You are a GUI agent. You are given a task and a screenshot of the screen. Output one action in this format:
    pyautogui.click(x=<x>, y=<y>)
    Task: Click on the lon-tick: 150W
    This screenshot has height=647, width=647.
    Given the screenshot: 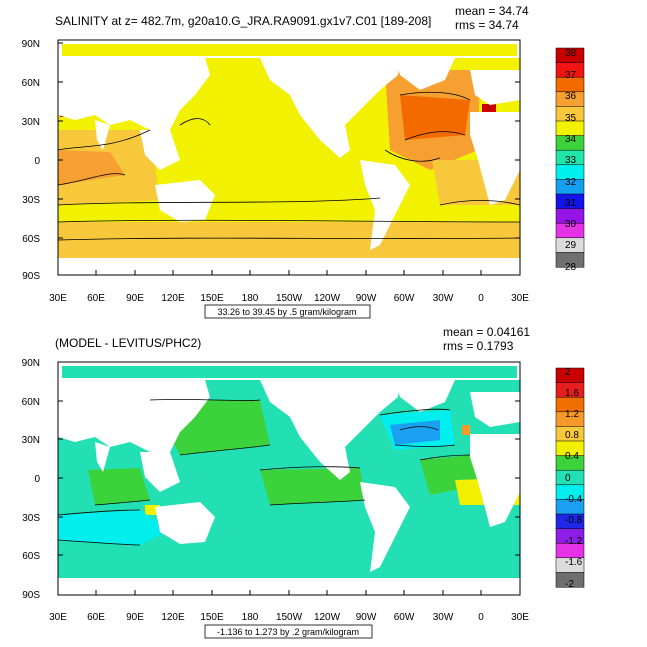 What is the action you would take?
    pyautogui.click(x=289, y=617)
    